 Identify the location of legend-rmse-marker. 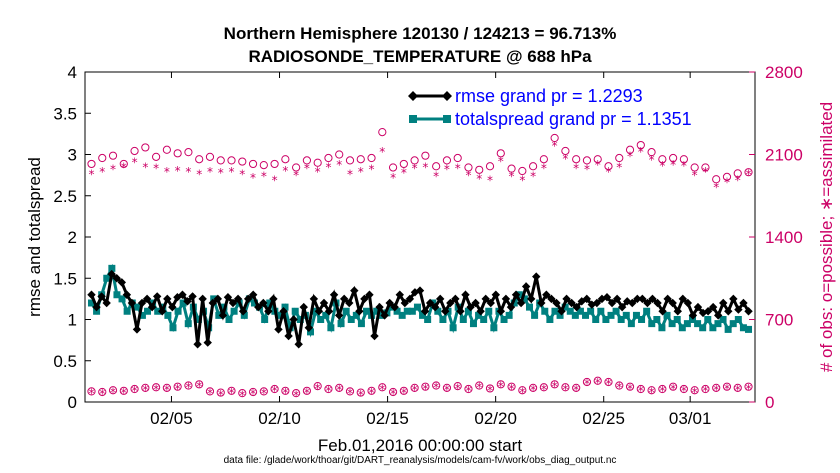
(430, 96).